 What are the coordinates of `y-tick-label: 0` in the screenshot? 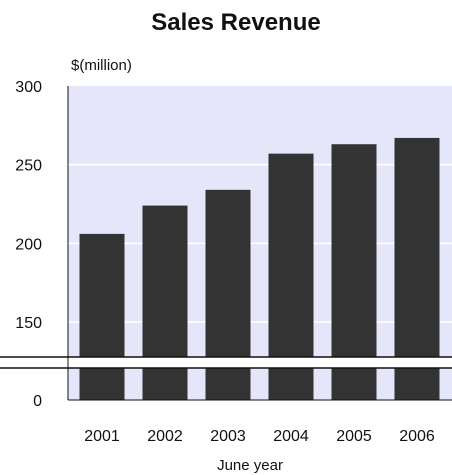 It's located at (37, 401).